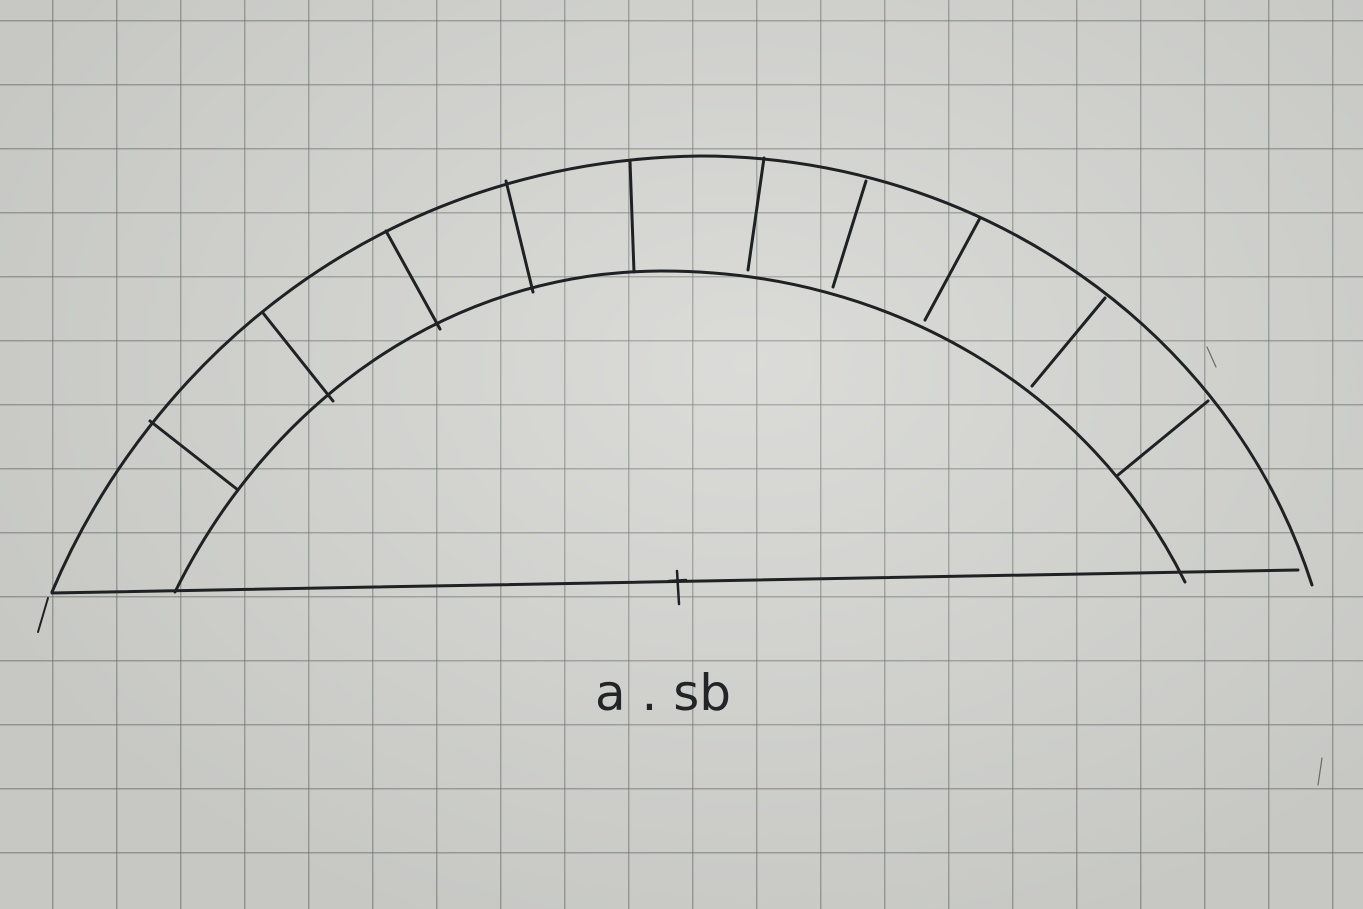 The width and height of the screenshot is (1363, 909). What do you see at coordinates (677, 580) in the screenshot?
I see `center-cross` at bounding box center [677, 580].